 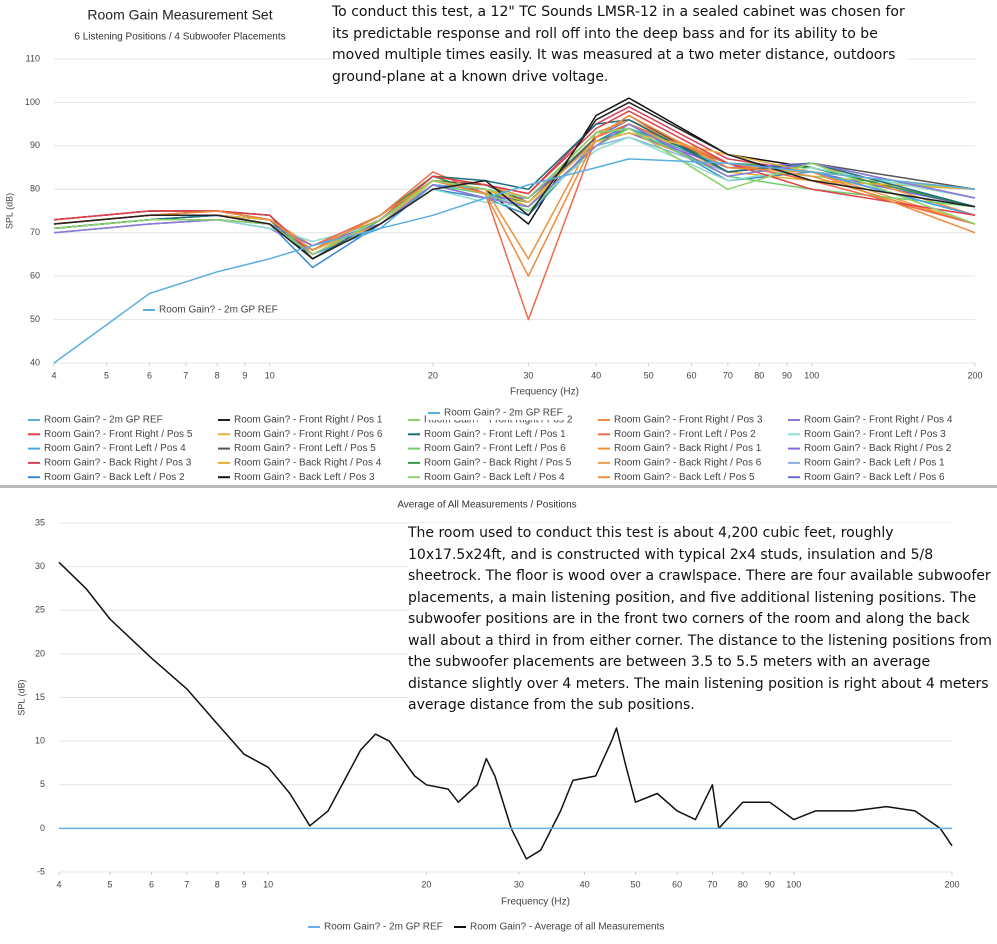 I want to click on legend-label: Room Gain? - Front Left / Pos 6, so click(x=495, y=448).